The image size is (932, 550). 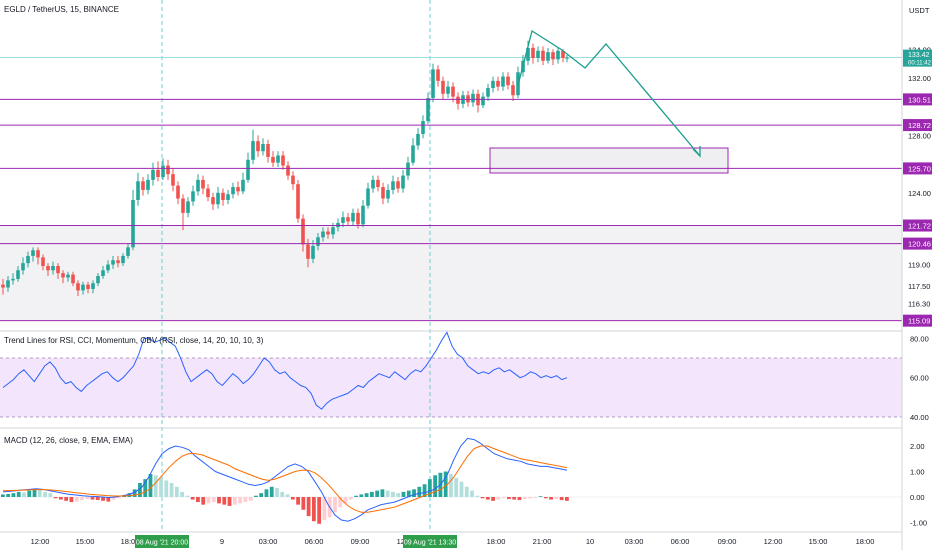 I want to click on projection-drawing, so click(x=609, y=93).